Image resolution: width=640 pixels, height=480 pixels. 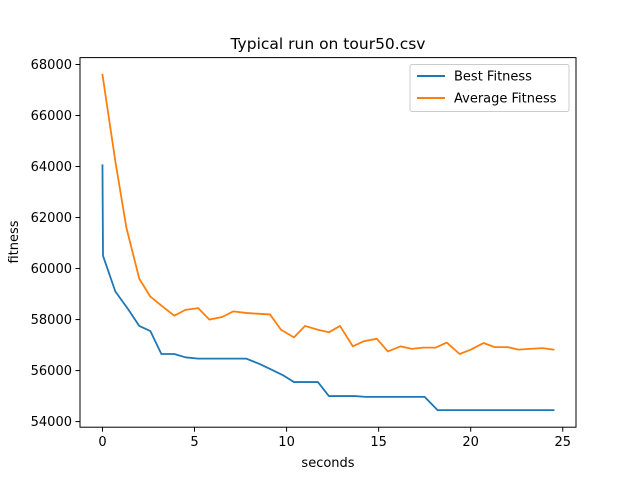 I want to click on x-tick-label: 0, so click(x=102, y=442).